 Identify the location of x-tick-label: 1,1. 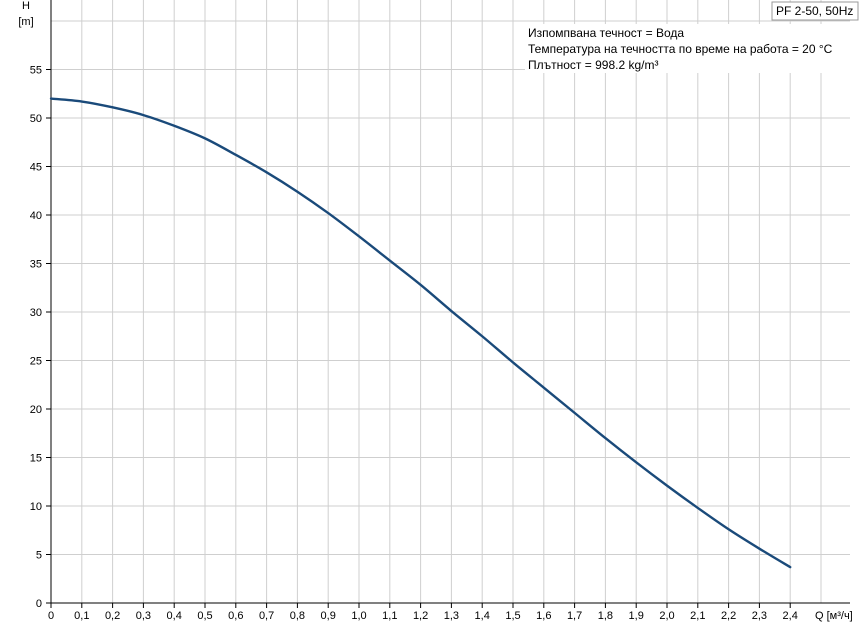
(389, 616).